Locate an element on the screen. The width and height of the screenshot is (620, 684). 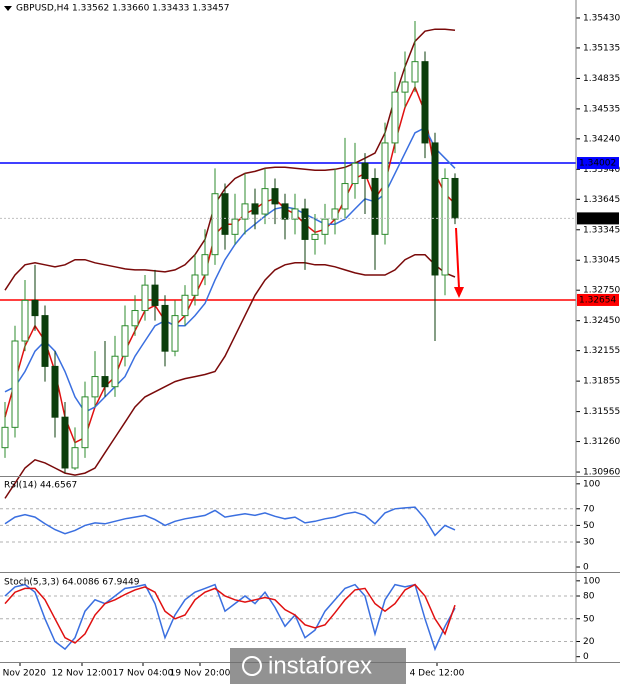
y-tick-label: 1.32450 is located at coordinates (601, 321).